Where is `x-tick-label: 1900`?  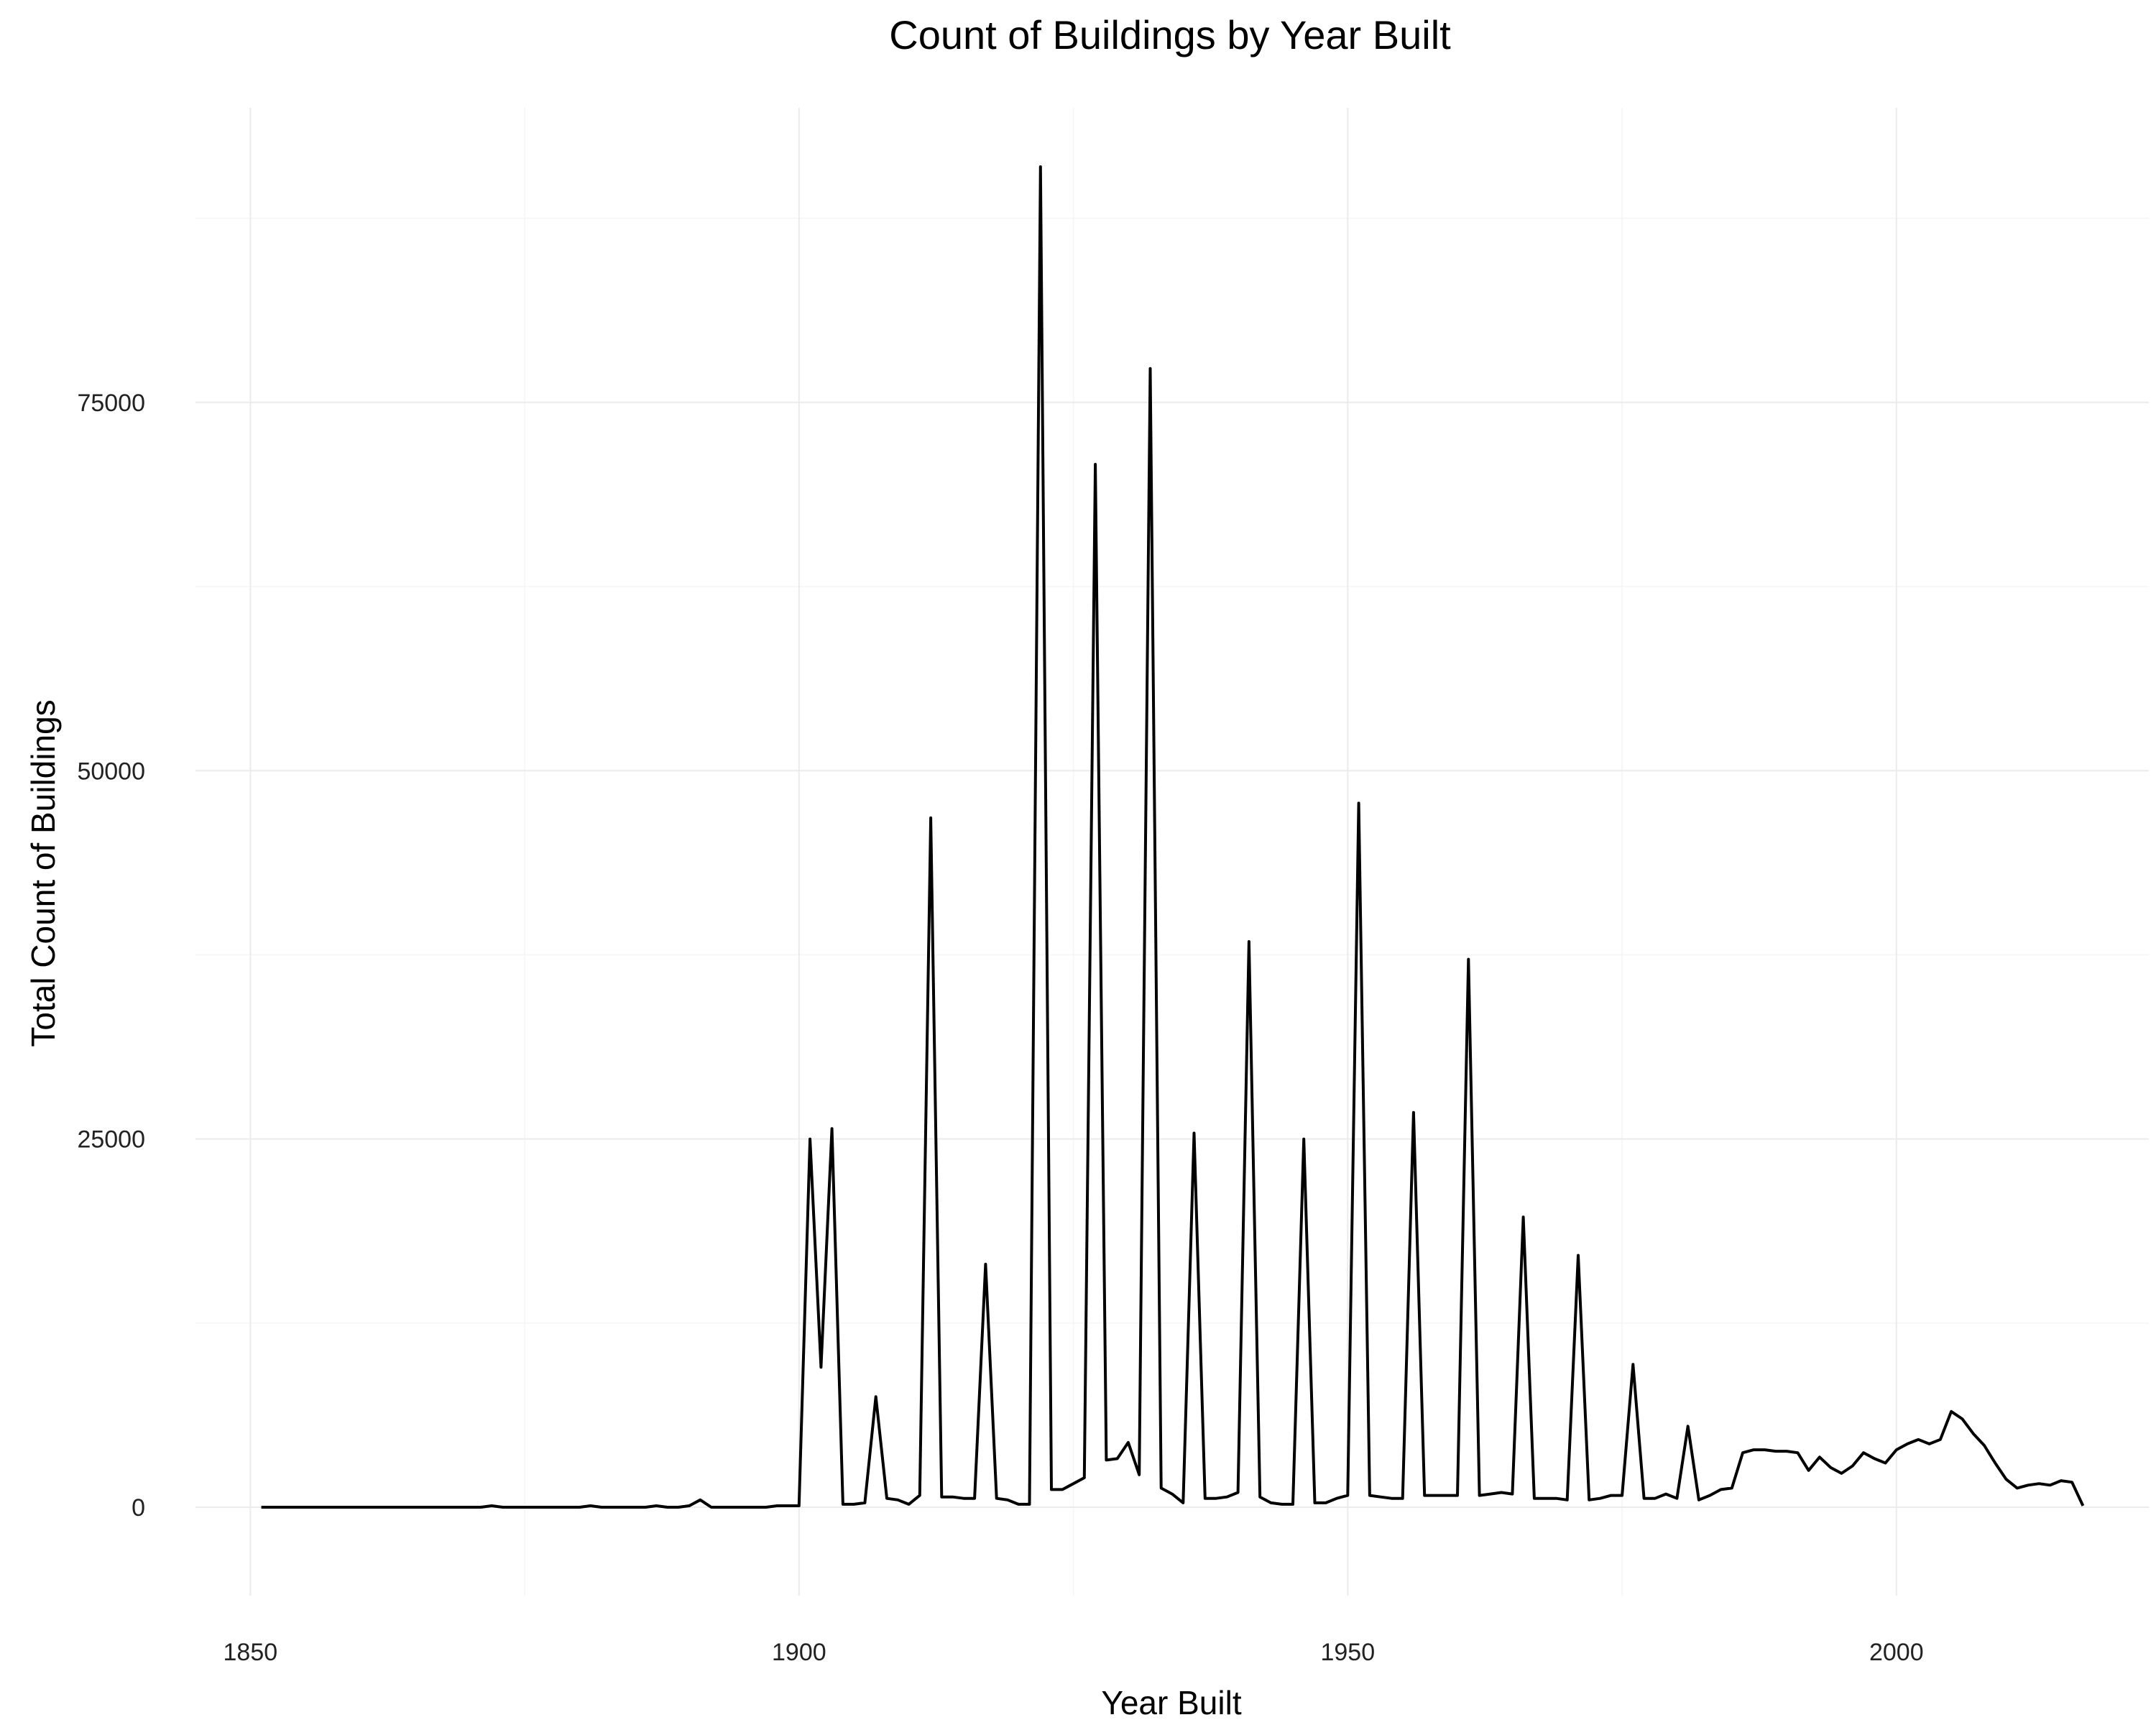
x-tick-label: 1900 is located at coordinates (799, 1652).